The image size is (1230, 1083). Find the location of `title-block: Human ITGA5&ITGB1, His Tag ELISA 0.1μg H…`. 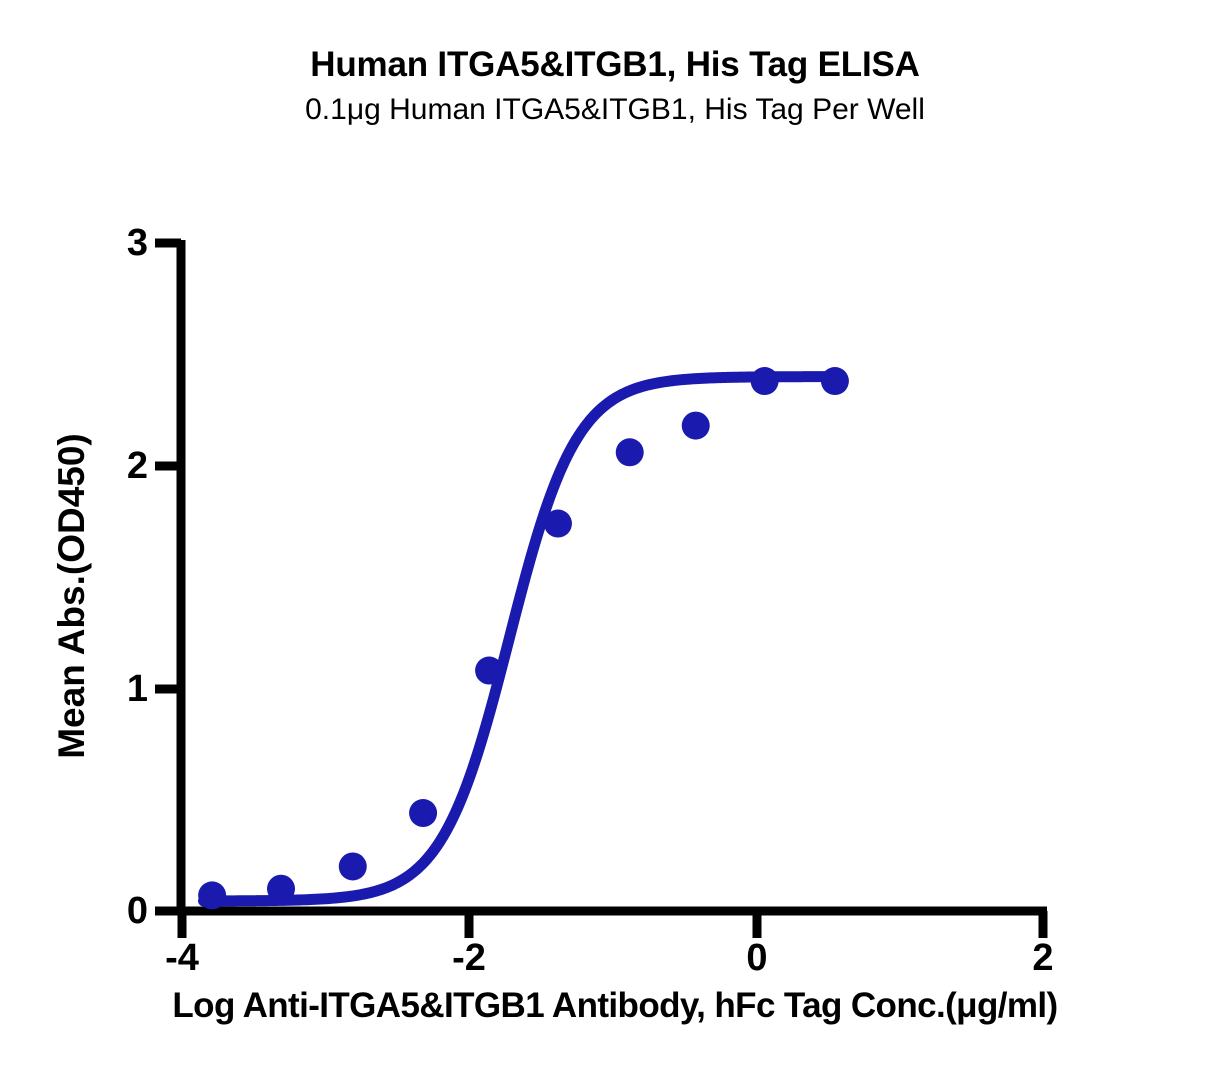

title-block: Human ITGA5&ITGB1, His Tag ELISA 0.1μg H… is located at coordinates (615, 87).